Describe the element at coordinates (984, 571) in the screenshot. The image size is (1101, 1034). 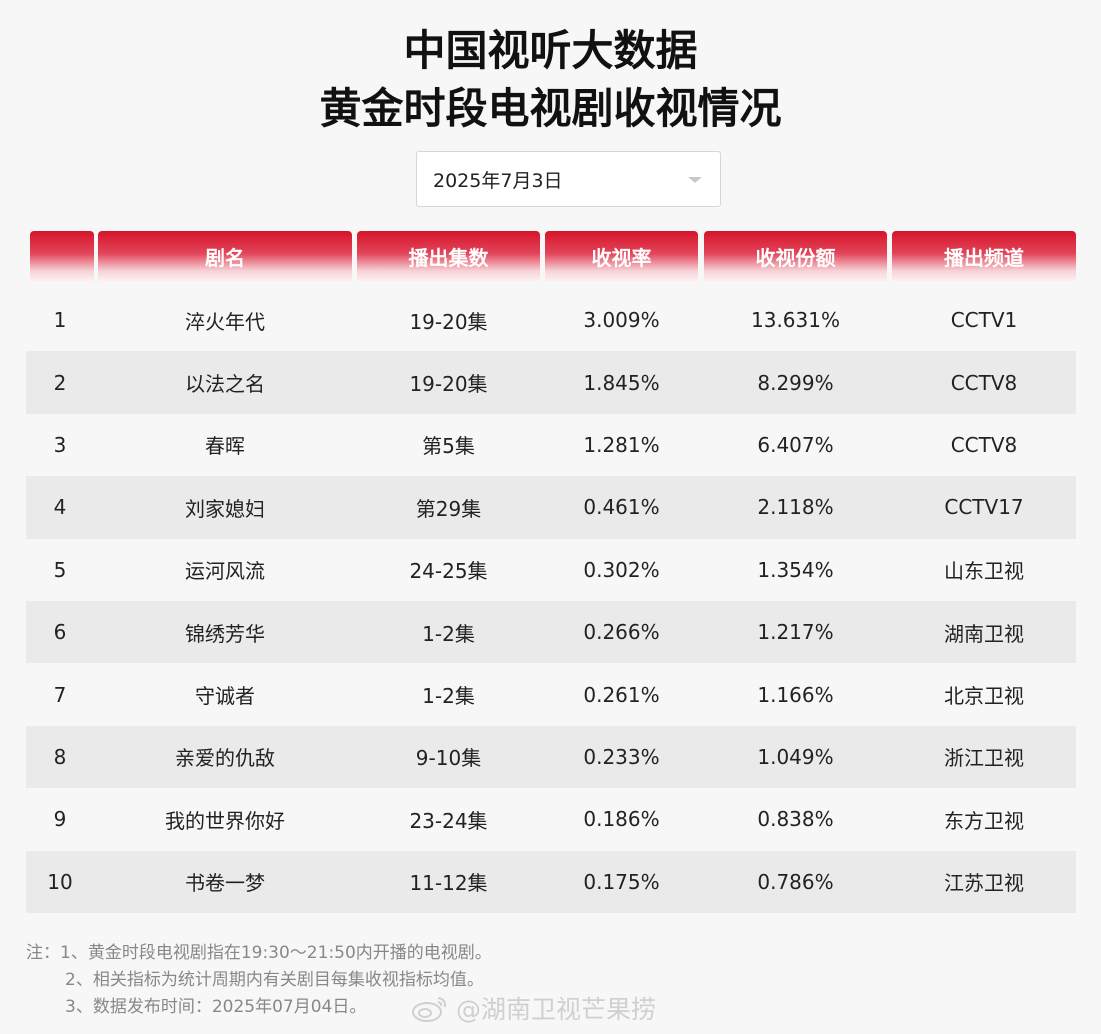
I see `cell-channel: 山东卫视` at that location.